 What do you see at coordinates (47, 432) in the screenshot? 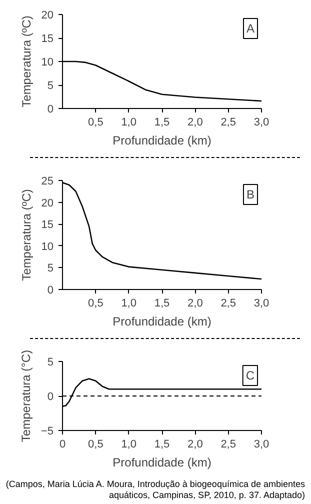
I see `y-tick-label: −5` at bounding box center [47, 432].